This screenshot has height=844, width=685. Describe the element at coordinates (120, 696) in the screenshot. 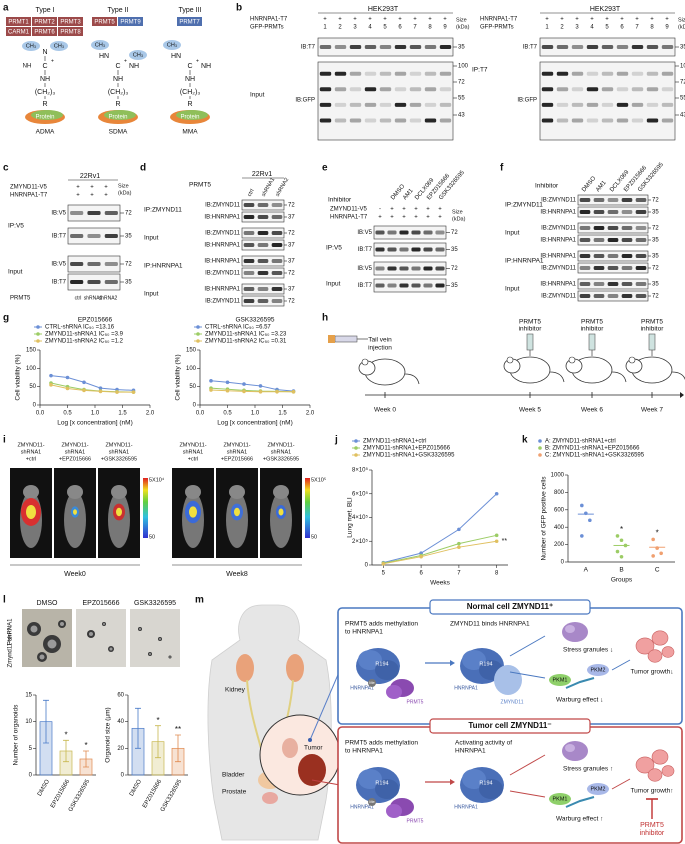

I see `y-tick-label: 60` at that location.